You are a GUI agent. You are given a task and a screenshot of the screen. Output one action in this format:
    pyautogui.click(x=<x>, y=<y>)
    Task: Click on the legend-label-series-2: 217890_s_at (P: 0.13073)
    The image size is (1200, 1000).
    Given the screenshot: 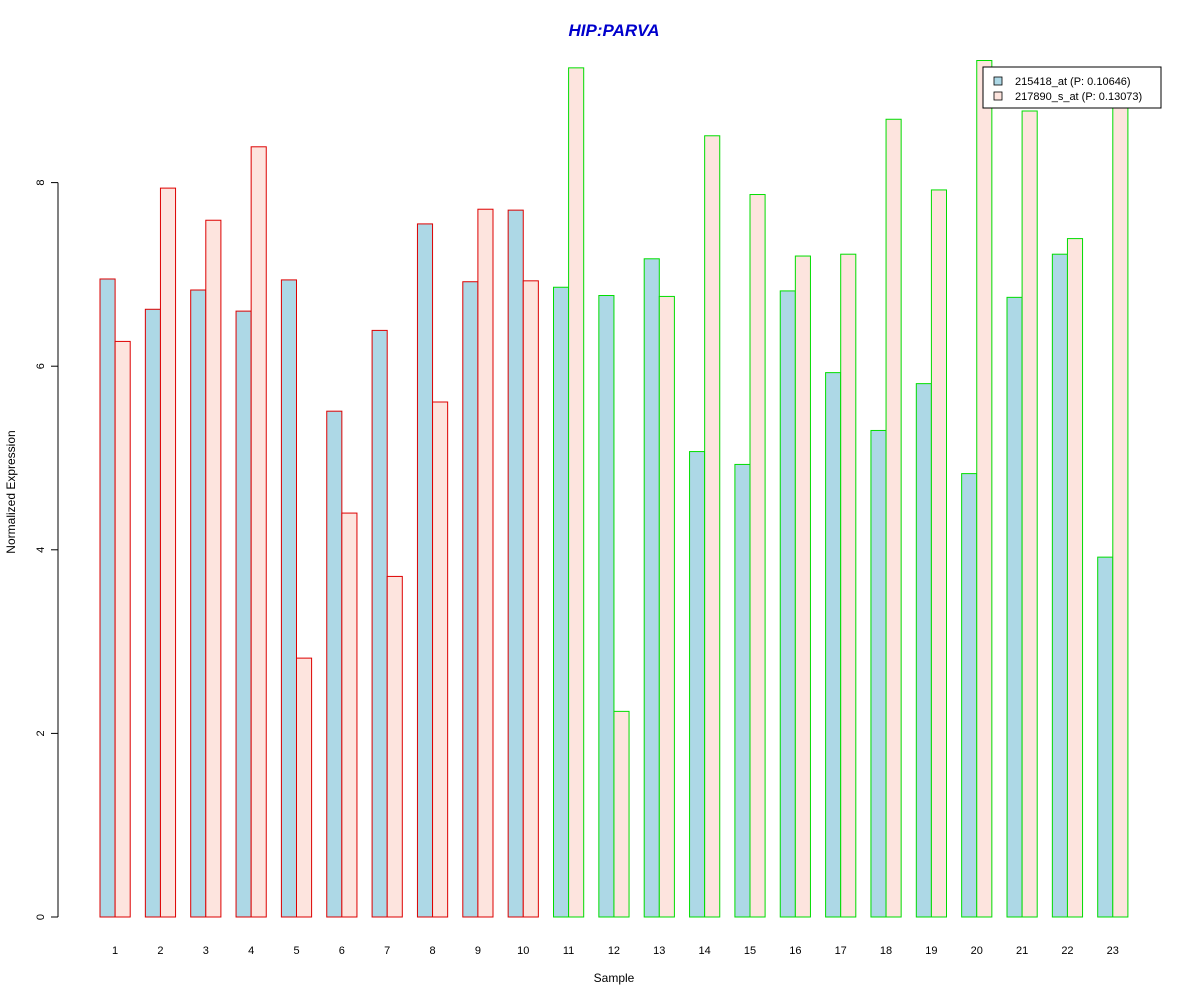 What is the action you would take?
    pyautogui.click(x=1078, y=97)
    